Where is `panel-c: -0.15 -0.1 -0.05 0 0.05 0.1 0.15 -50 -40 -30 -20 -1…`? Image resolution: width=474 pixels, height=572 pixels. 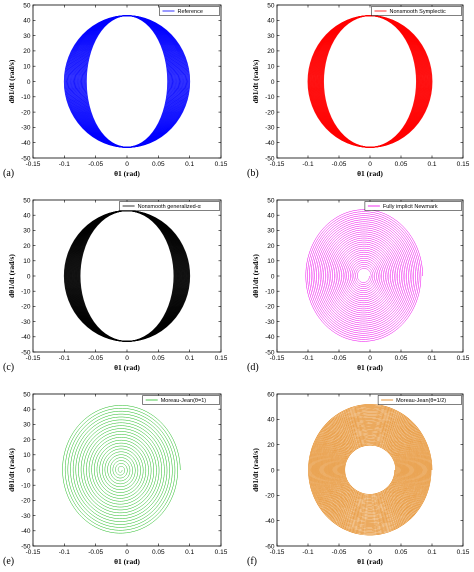
panel-c: -0.15 -0.1 -0.05 0 0.05 0.1 0.15 -50 -40 -30 -20 -1… is located at coordinates (115, 285).